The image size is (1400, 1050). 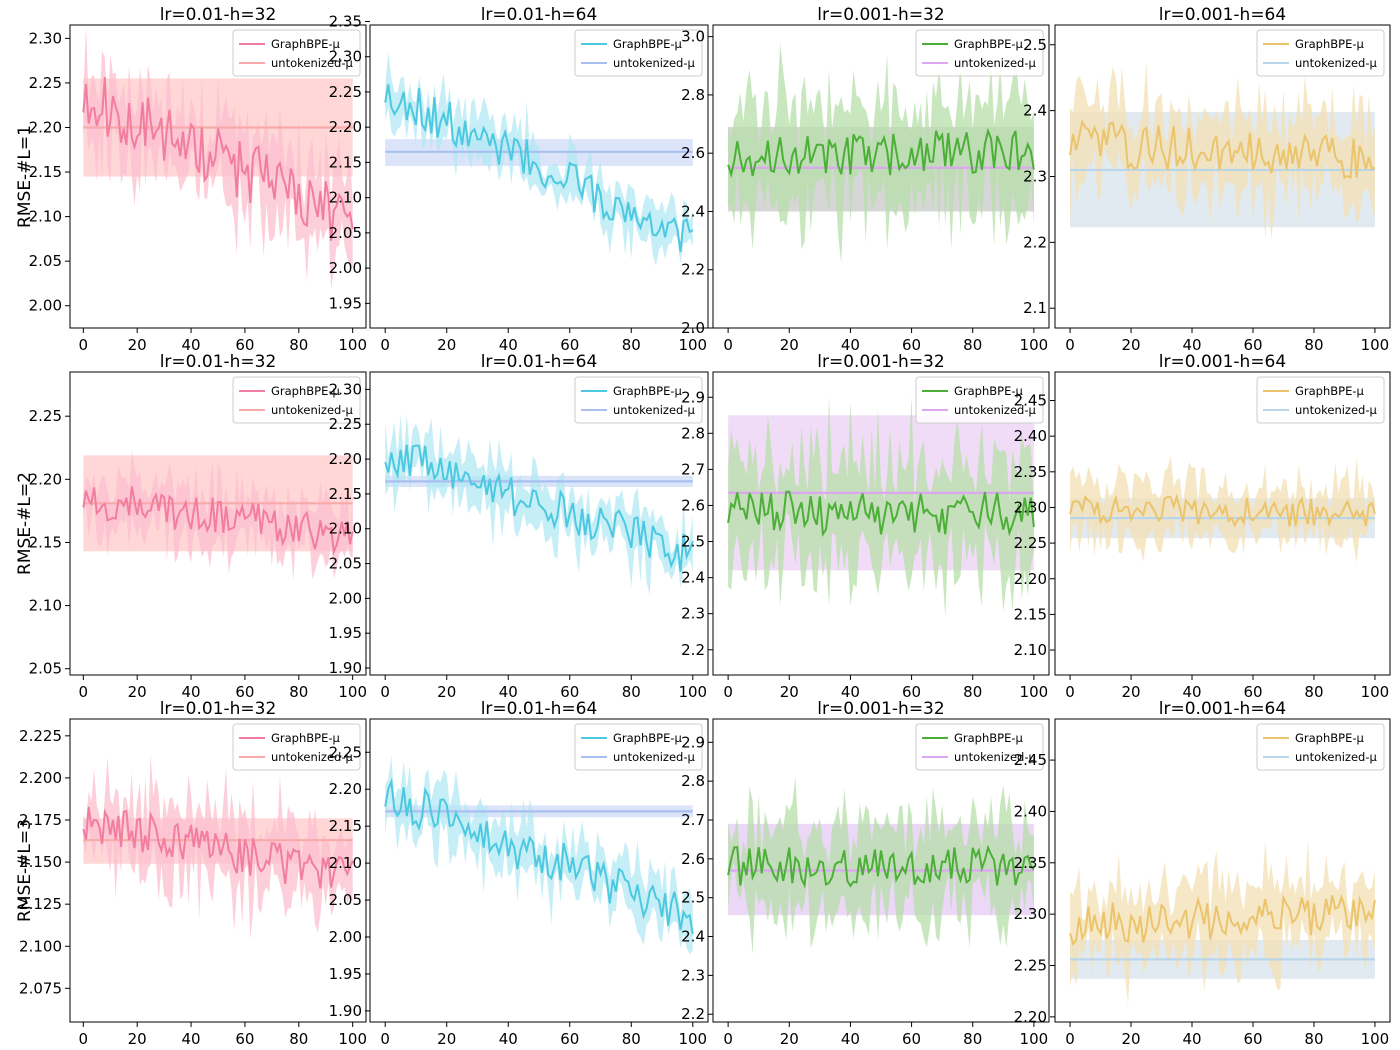 I want to click on y-tick-label: 2.8, so click(x=693, y=95).